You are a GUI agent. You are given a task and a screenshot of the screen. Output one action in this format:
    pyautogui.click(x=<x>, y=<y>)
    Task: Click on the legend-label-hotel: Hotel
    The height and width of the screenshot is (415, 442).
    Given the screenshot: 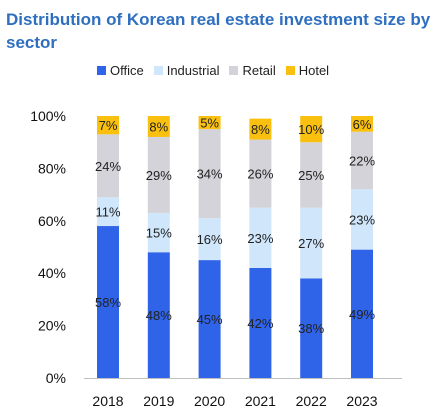 What is the action you would take?
    pyautogui.click(x=314, y=70)
    